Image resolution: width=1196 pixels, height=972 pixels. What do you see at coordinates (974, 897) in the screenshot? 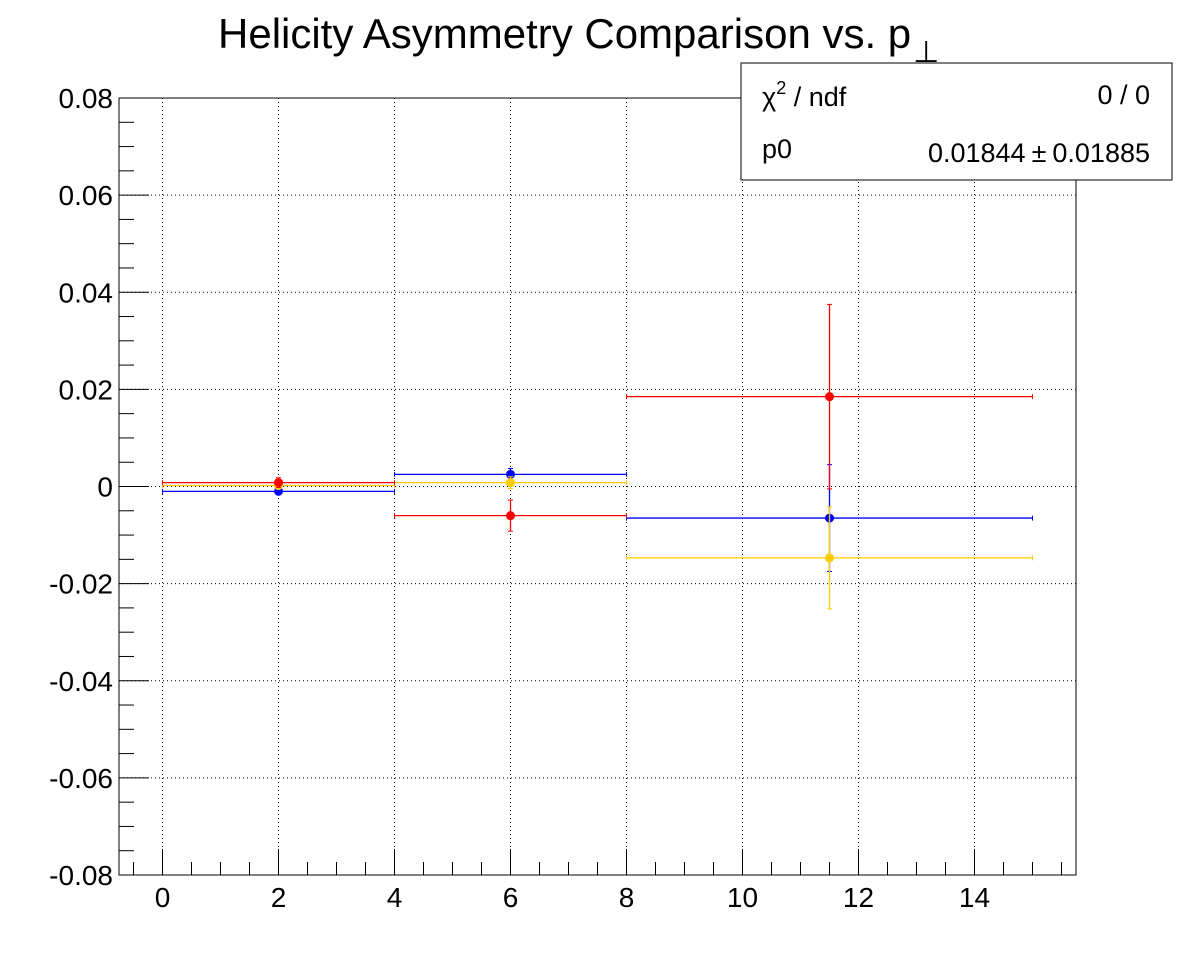
I see `x-tick-label: 14` at bounding box center [974, 897].